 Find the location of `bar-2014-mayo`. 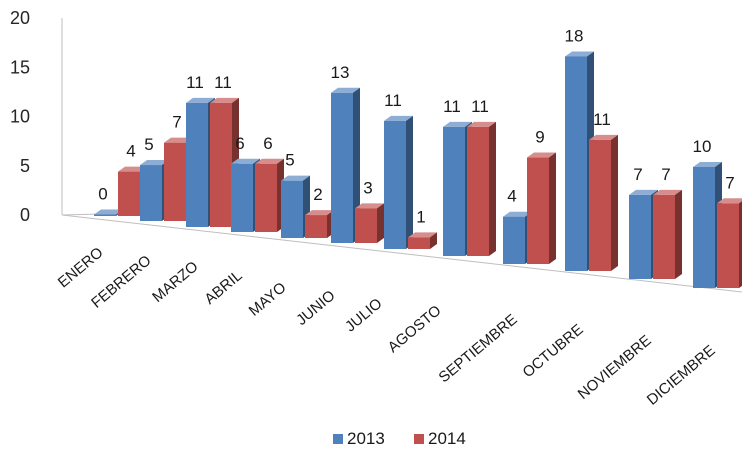

bar-2014-mayo is located at coordinates (319, 224).